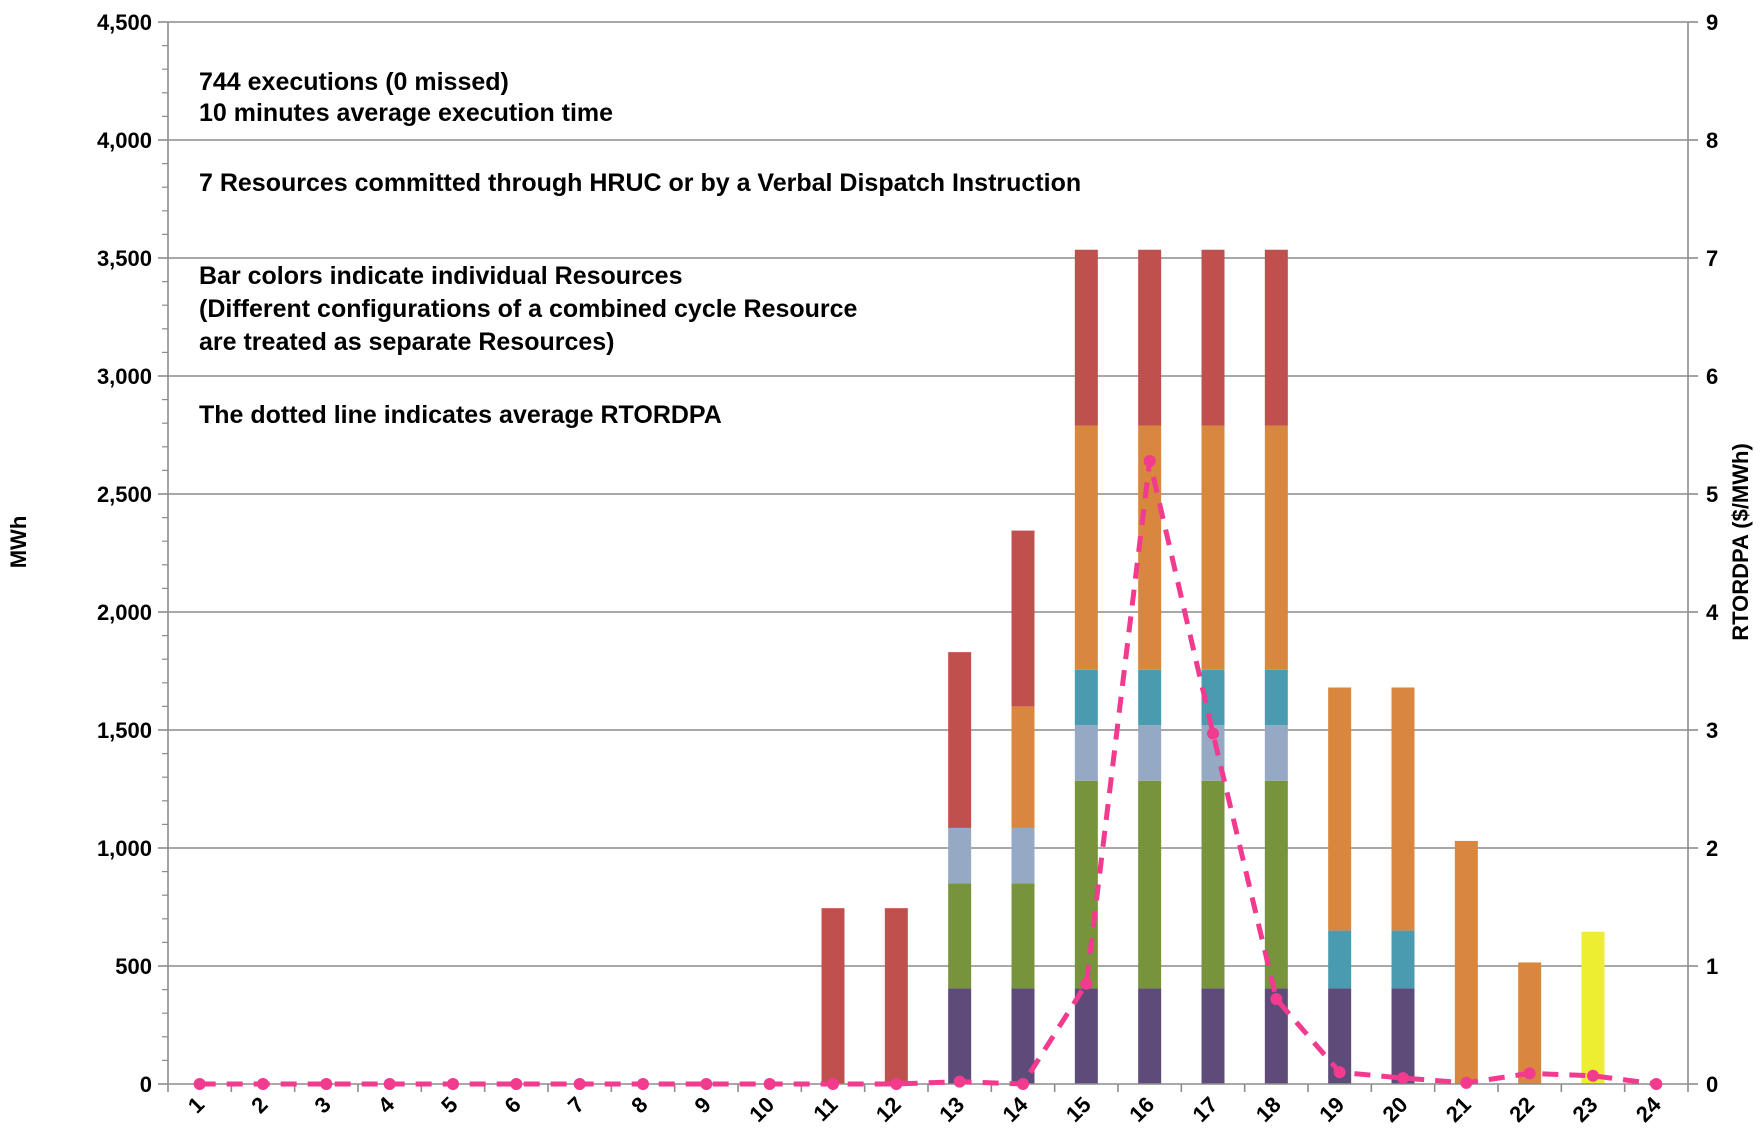  What do you see at coordinates (513, 1105) in the screenshot?
I see `x-tick-label: 6` at bounding box center [513, 1105].